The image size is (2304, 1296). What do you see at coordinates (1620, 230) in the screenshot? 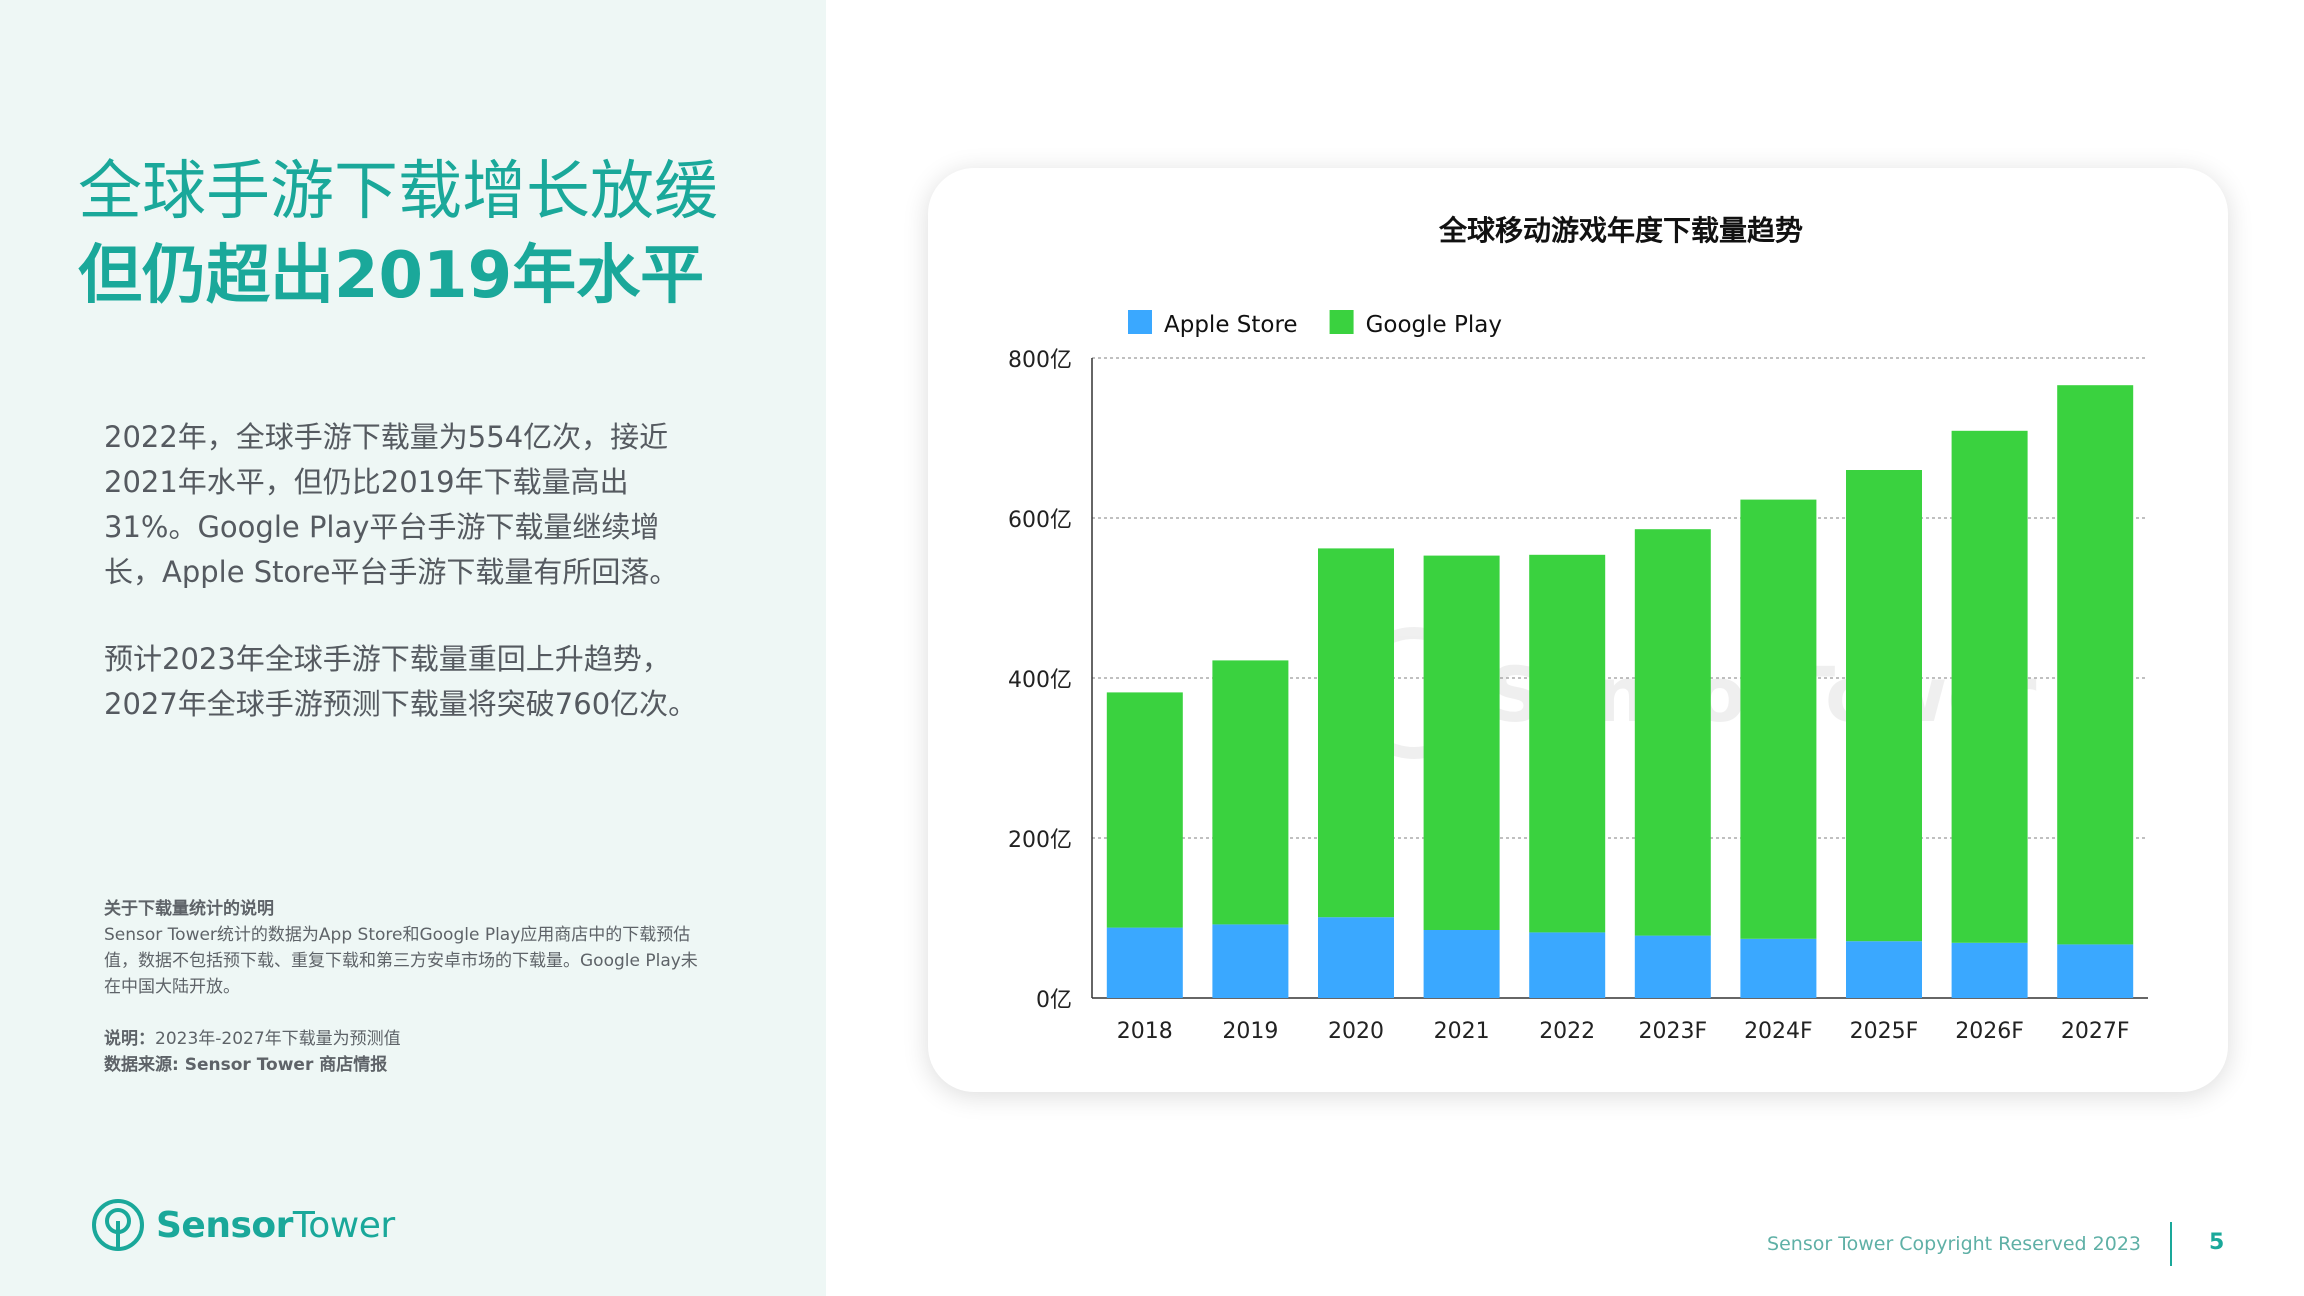
I see `chart-title: 全球移动游戏年度下载量趋势` at bounding box center [1620, 230].